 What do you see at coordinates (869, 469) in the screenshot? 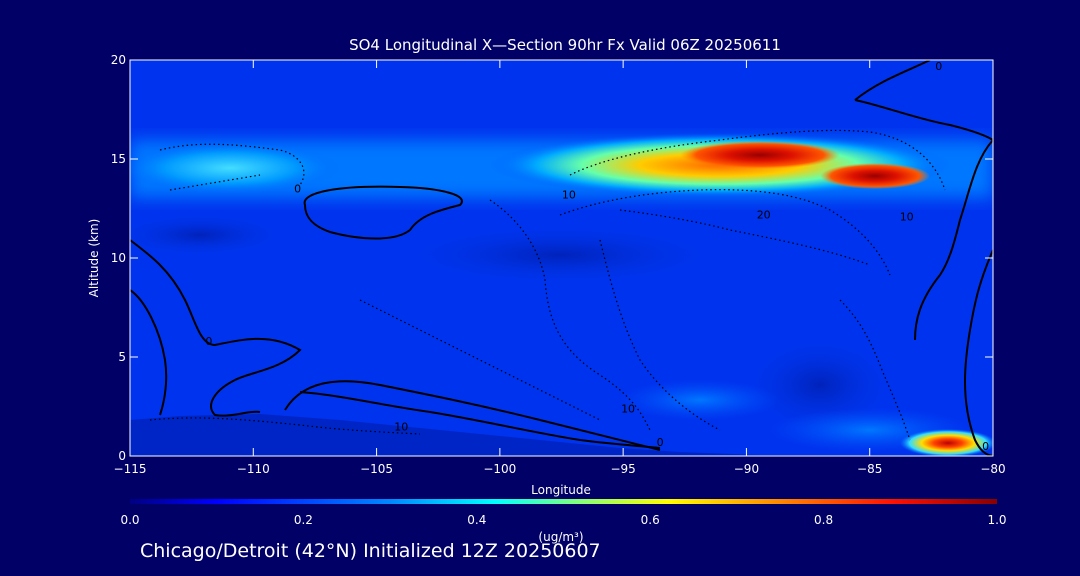
I see `x-tick-label: −85` at bounding box center [869, 469].